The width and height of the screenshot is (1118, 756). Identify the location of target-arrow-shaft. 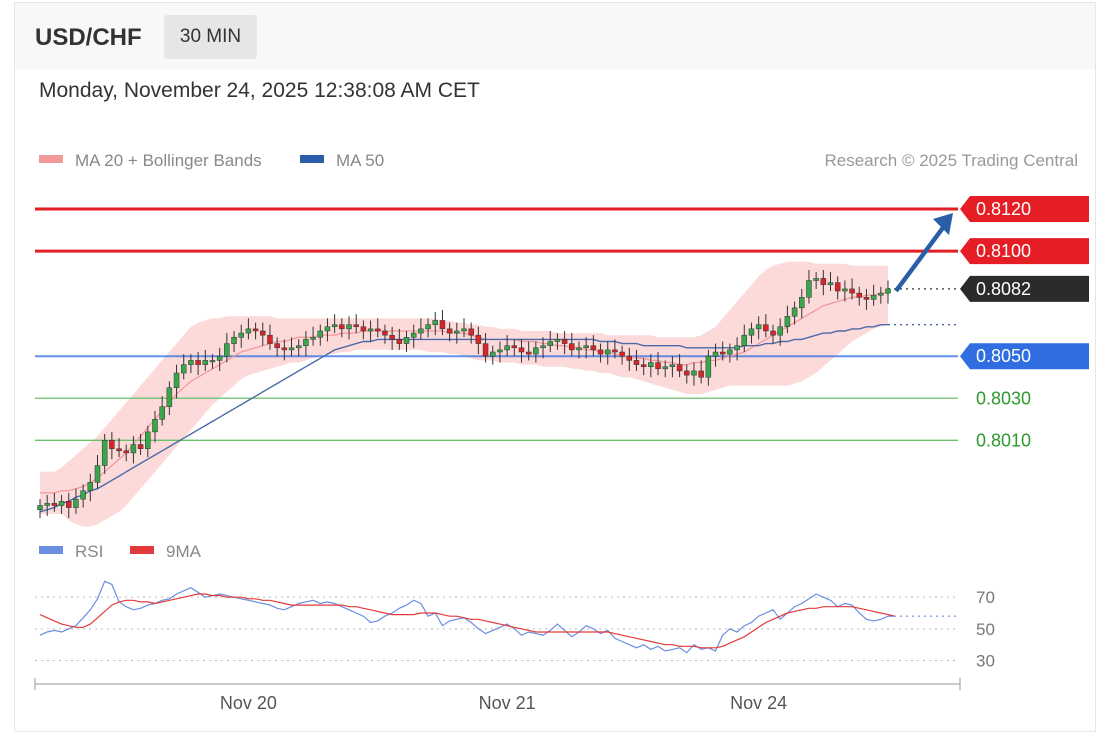
(920, 258).